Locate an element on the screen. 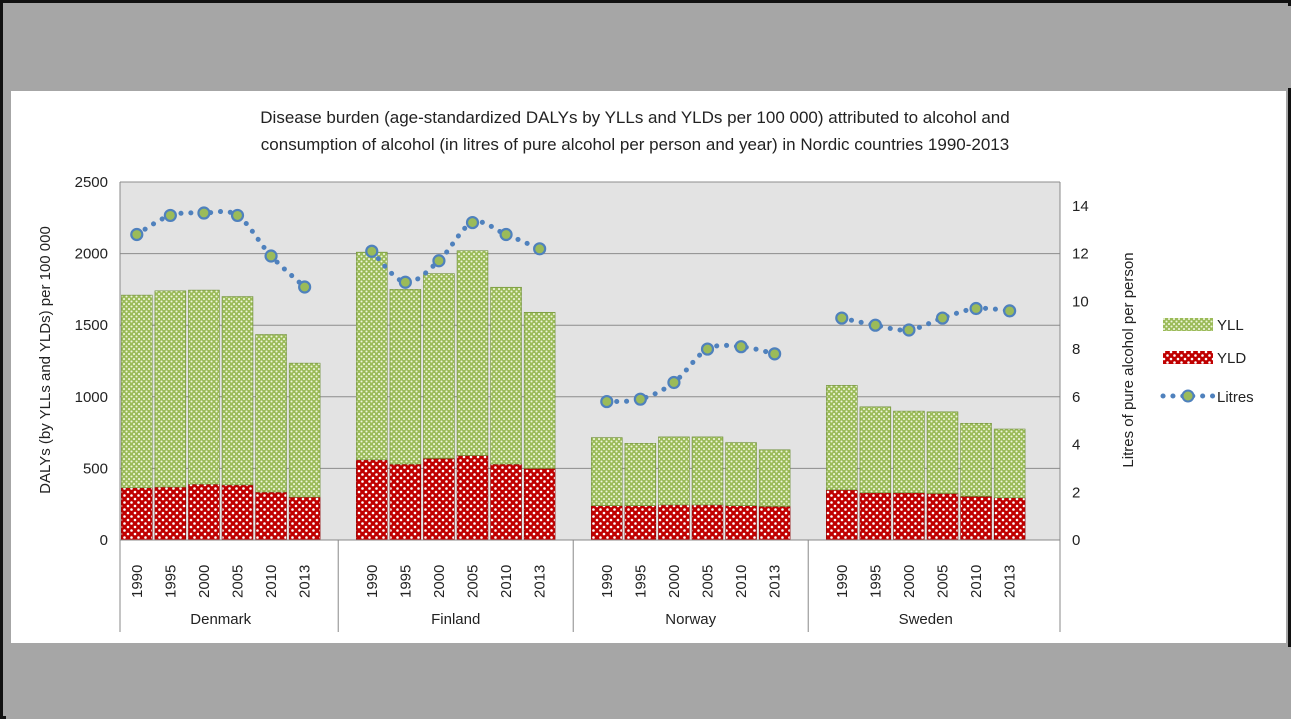  y2-tick-label: 2 is located at coordinates (1076, 492).